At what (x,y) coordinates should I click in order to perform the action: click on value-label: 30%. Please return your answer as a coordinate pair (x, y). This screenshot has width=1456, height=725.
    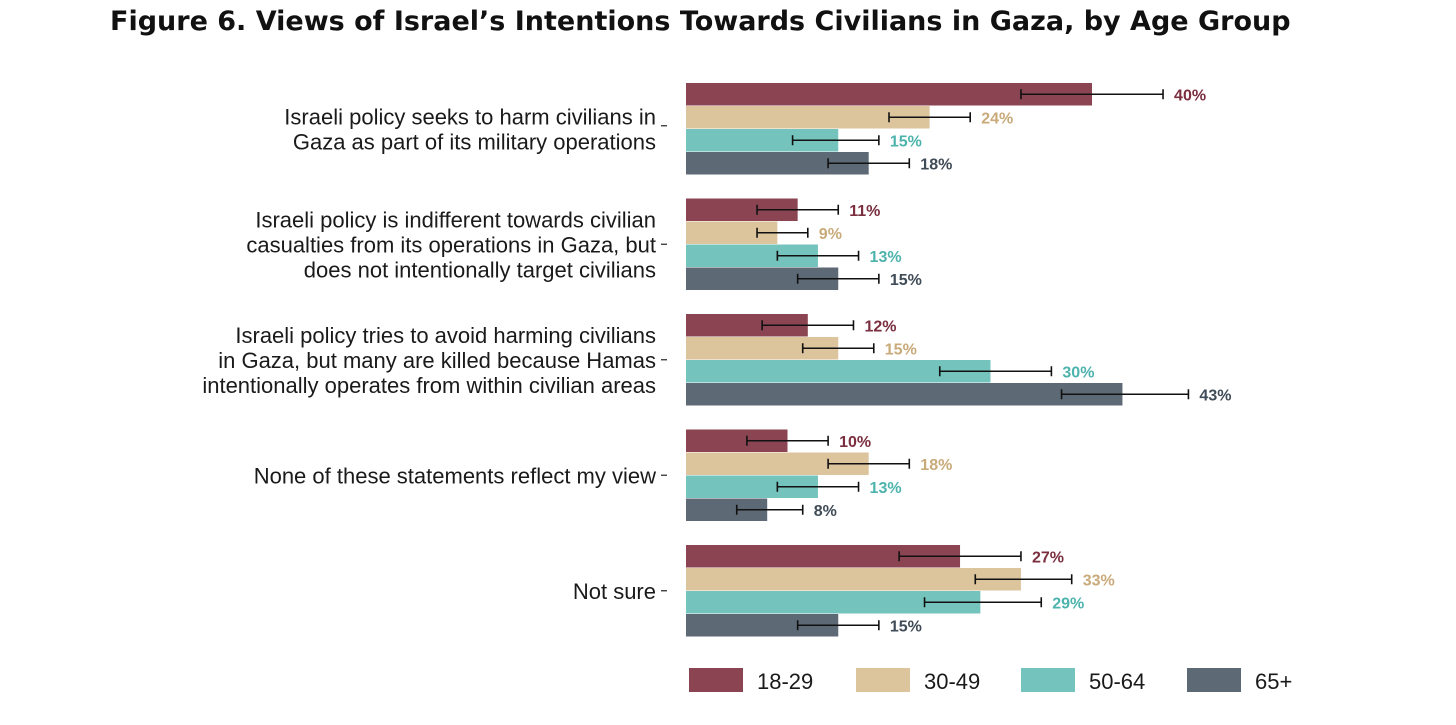
    Looking at the image, I should click on (1078, 372).